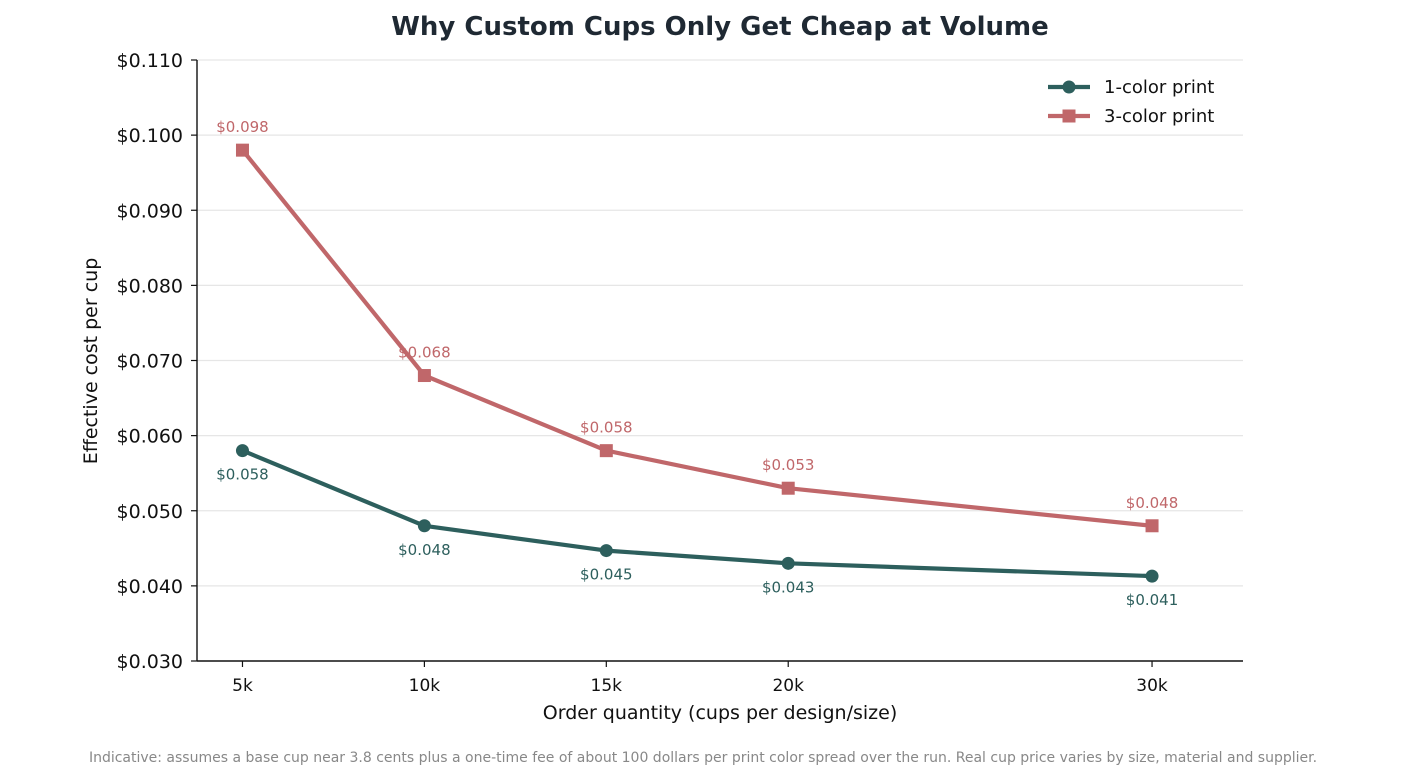  What do you see at coordinates (150, 587) in the screenshot?
I see `y-tick-label: $0.040` at bounding box center [150, 587].